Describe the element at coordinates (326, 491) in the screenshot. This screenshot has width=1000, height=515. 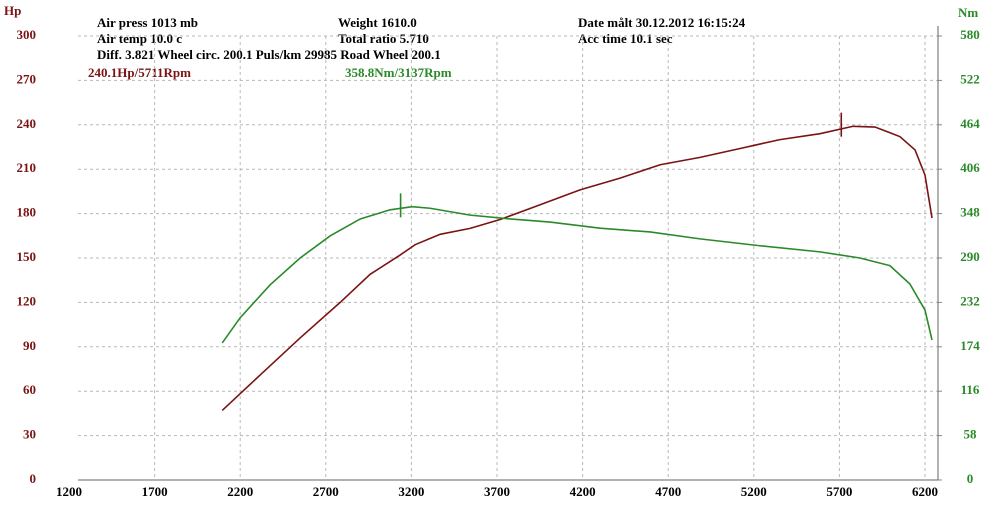
I see `x-tick-label: 2700` at that location.